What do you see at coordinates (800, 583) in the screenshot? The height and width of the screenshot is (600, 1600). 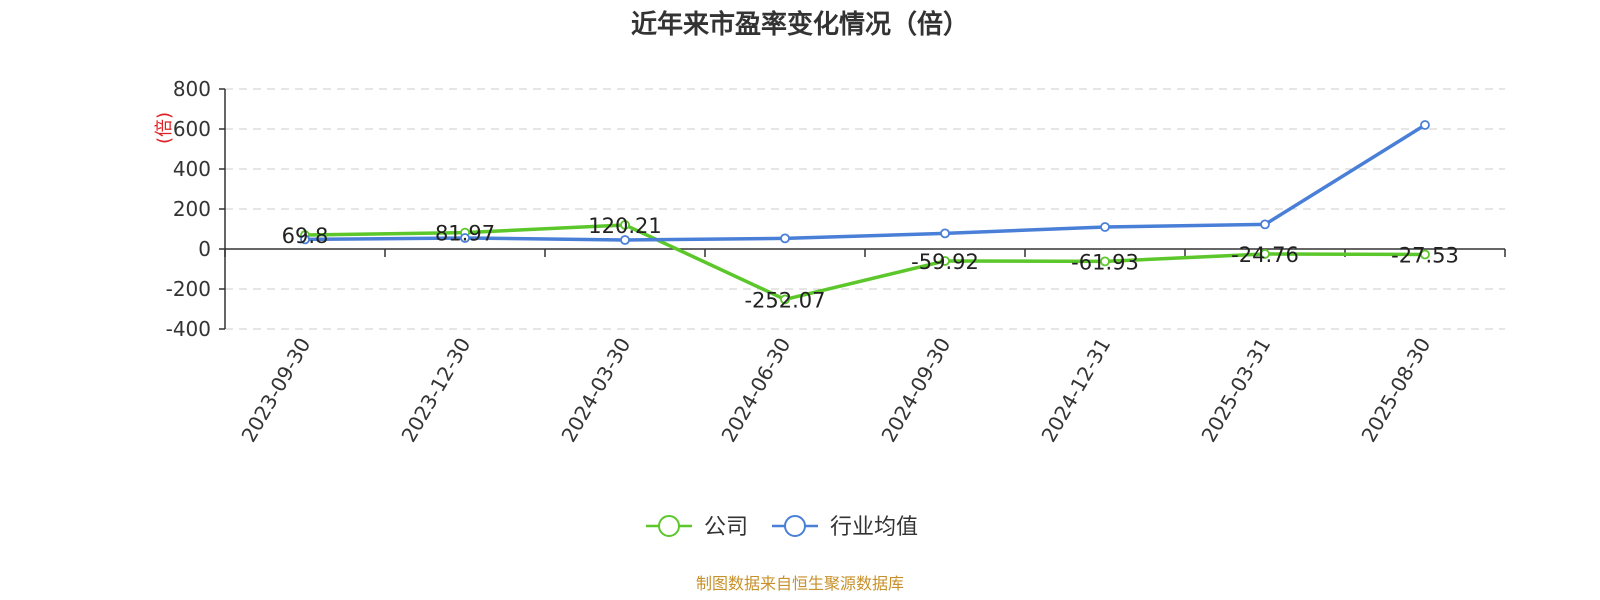 I see `source-note: 制图数据来自恒生聚源数据库` at bounding box center [800, 583].